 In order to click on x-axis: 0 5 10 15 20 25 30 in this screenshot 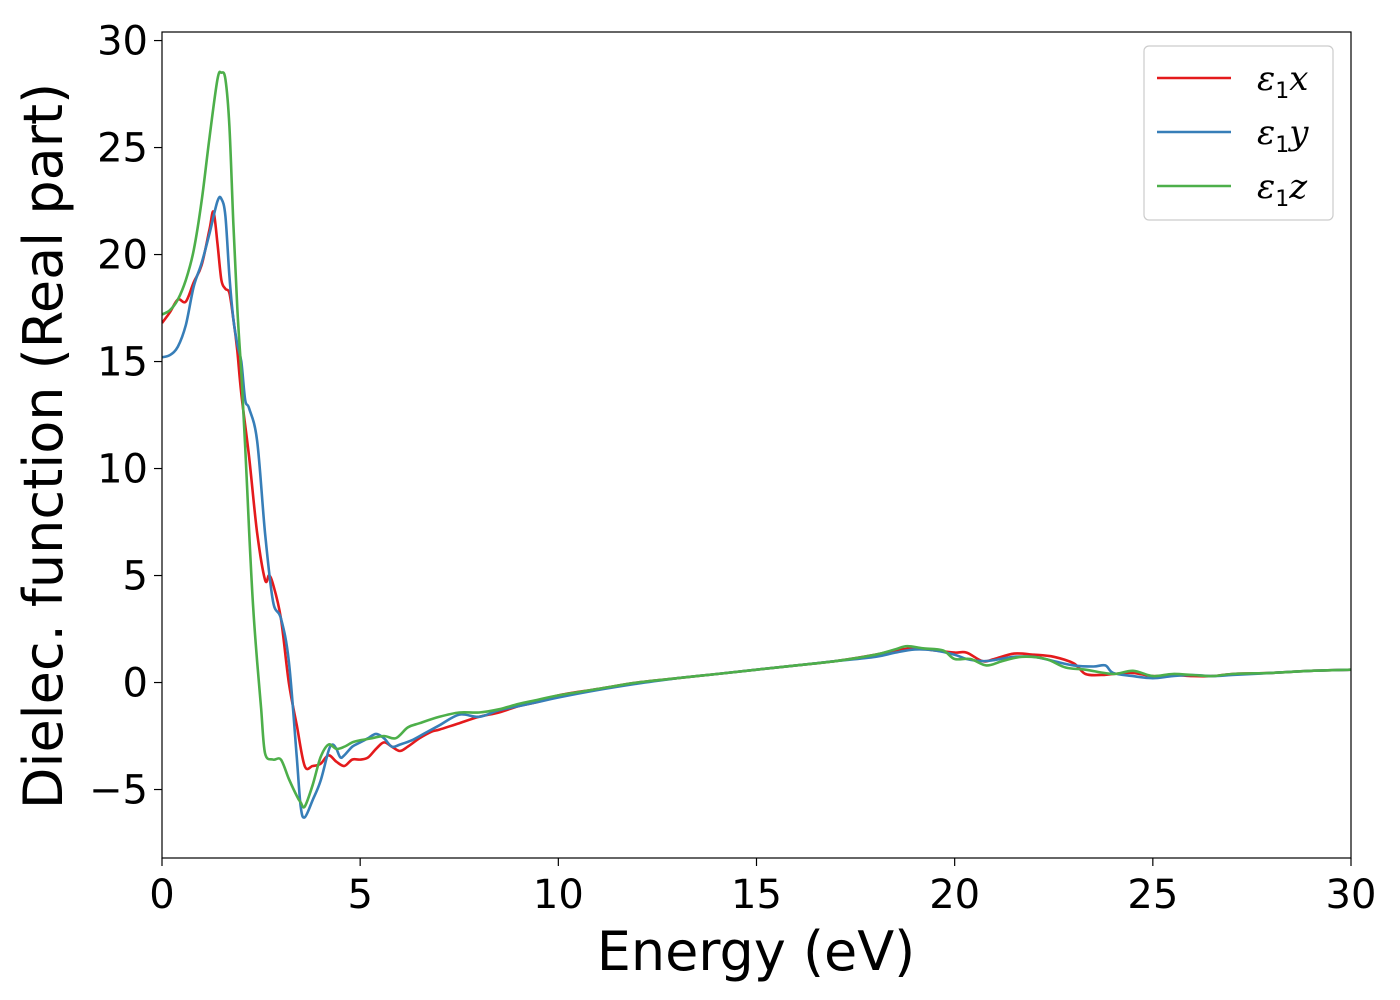, I will do `click(762, 888)`.